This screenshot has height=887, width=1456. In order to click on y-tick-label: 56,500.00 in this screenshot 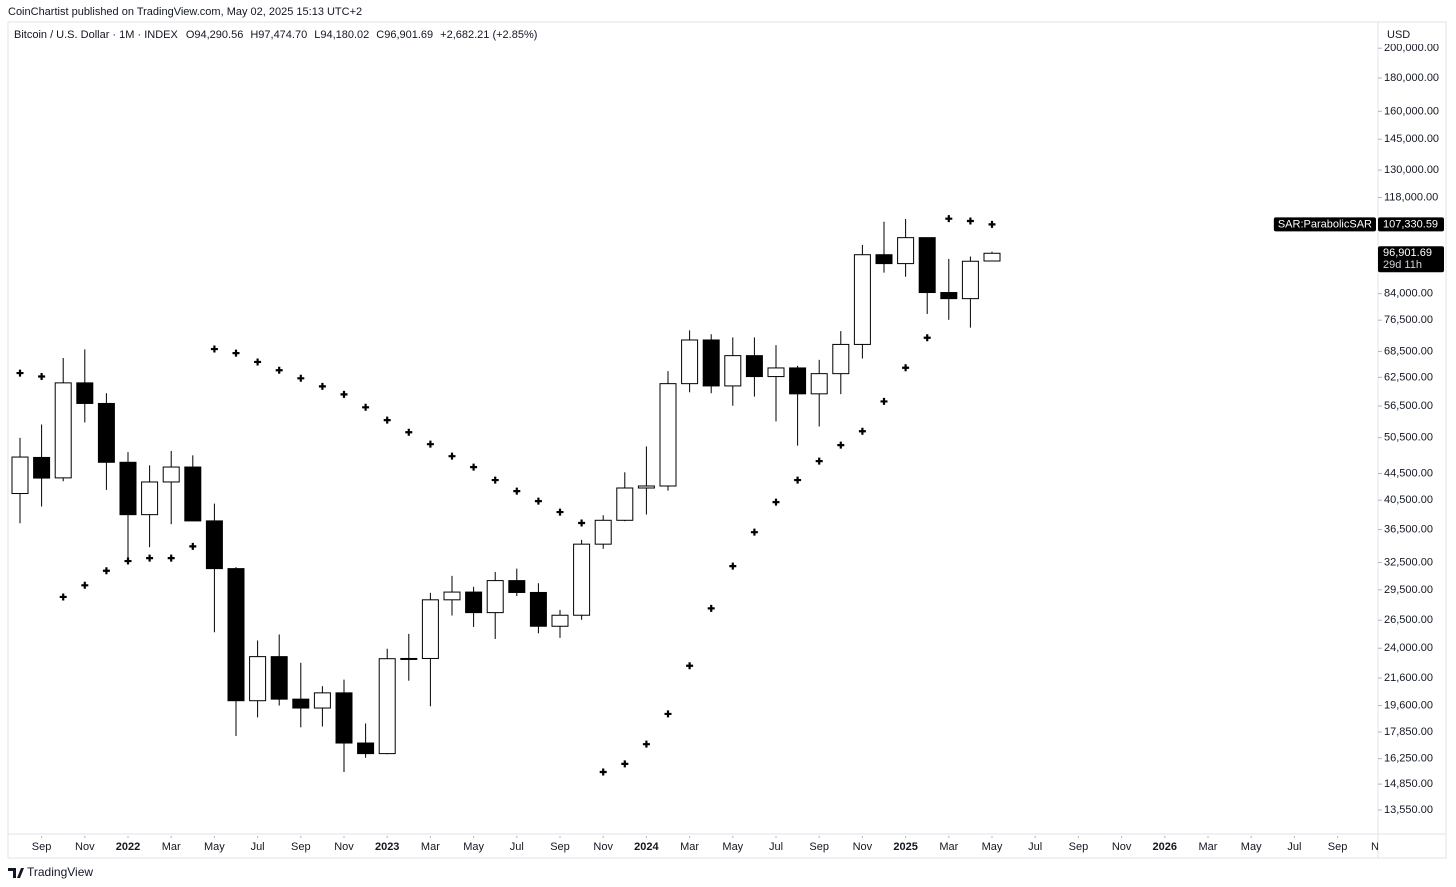, I will do `click(1408, 406)`.